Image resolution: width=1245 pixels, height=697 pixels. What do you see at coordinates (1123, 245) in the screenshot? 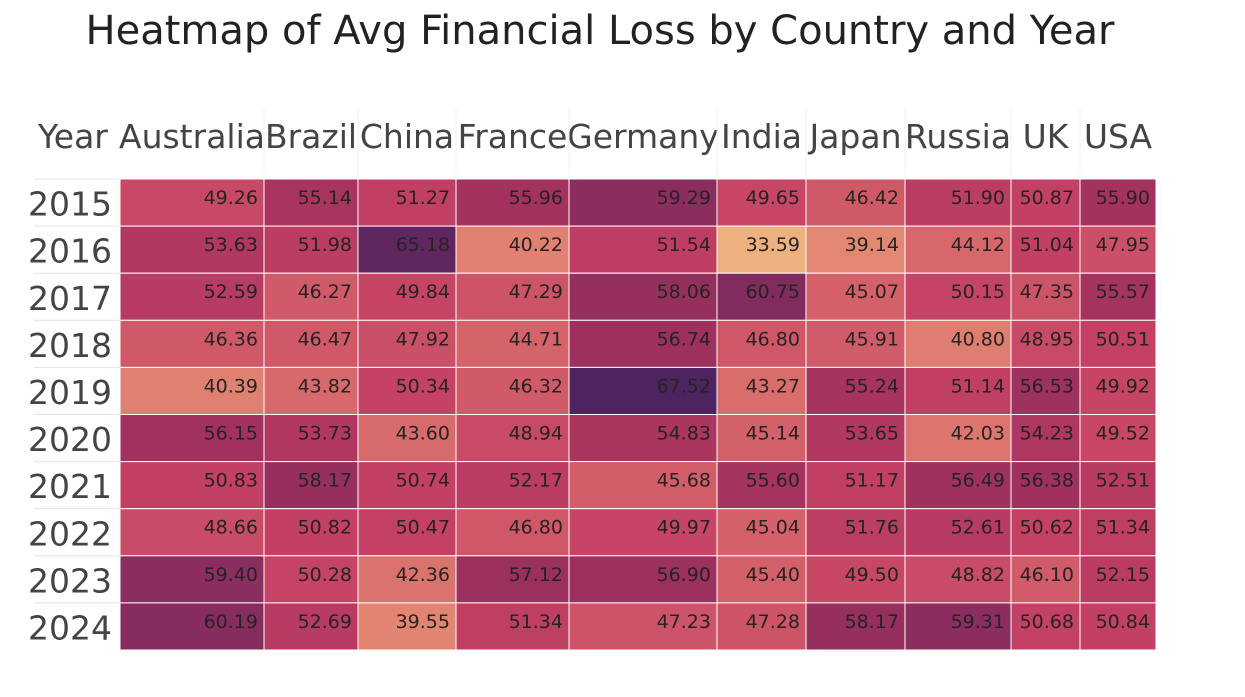
I see `cell-value: 47.95` at bounding box center [1123, 245].